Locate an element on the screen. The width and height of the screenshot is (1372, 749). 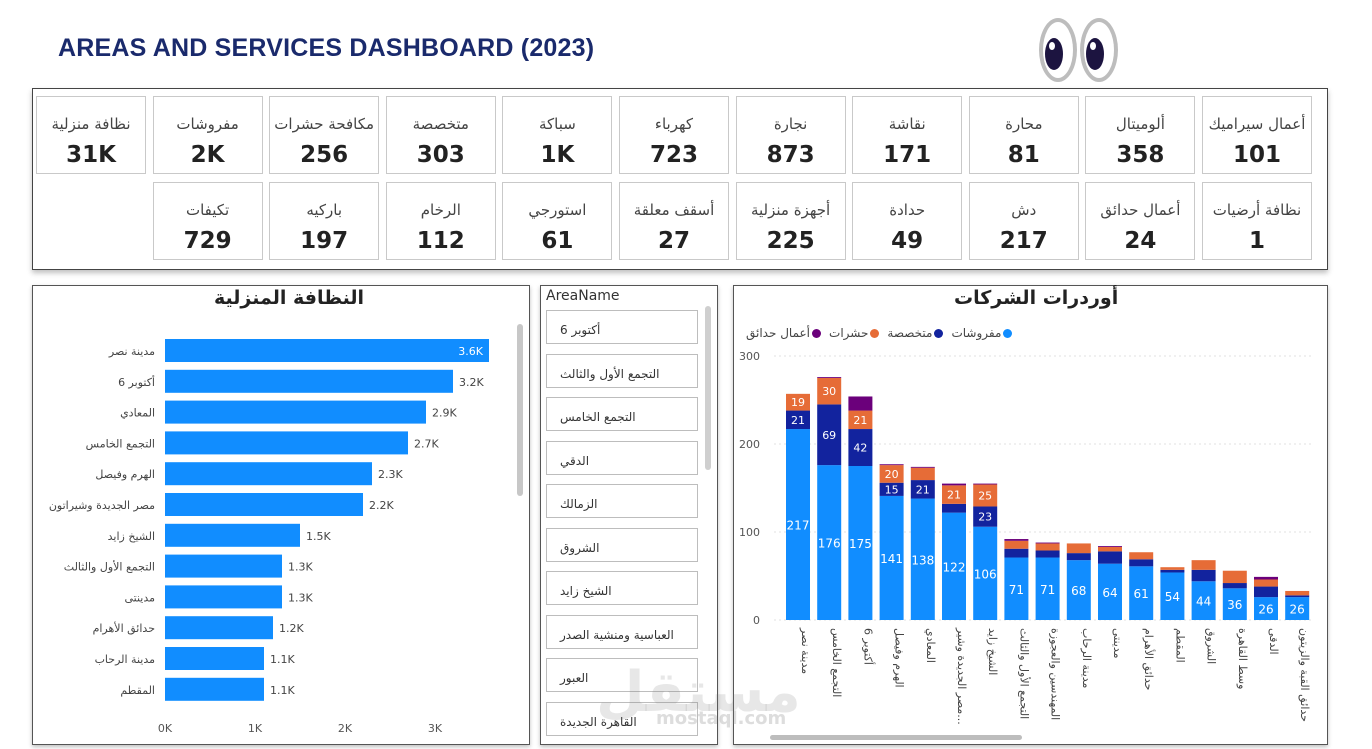
data-label: 141 is located at coordinates (891, 559).